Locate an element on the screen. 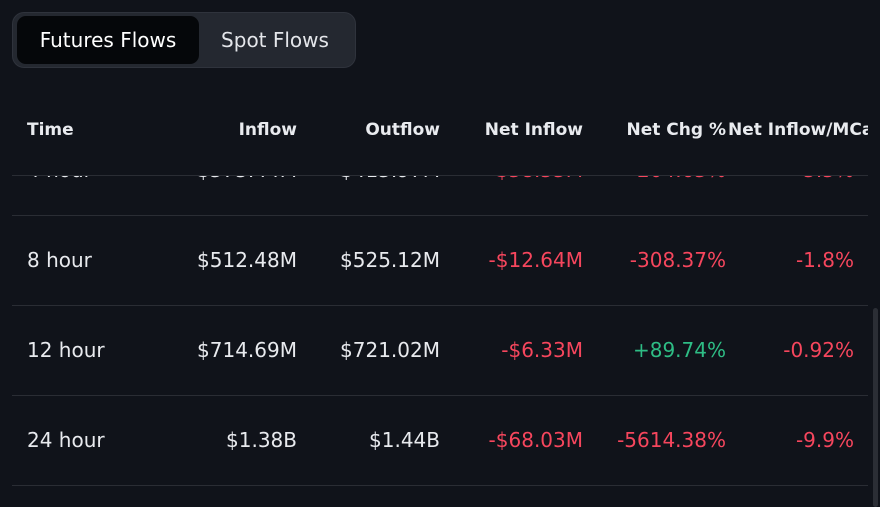  cell-net-inflow: -$6.33M is located at coordinates (542, 350).